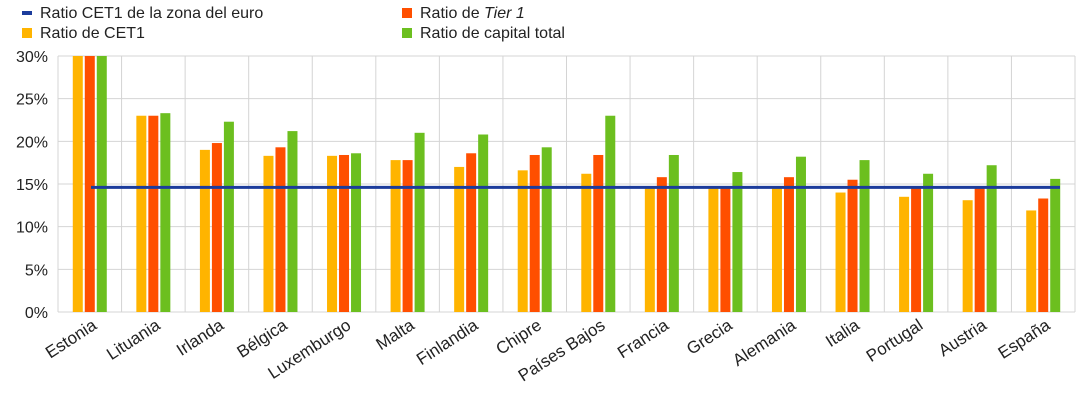 The height and width of the screenshot is (416, 1081). Describe the element at coordinates (396, 334) in the screenshot. I see `x-tick-label: Malta` at that location.